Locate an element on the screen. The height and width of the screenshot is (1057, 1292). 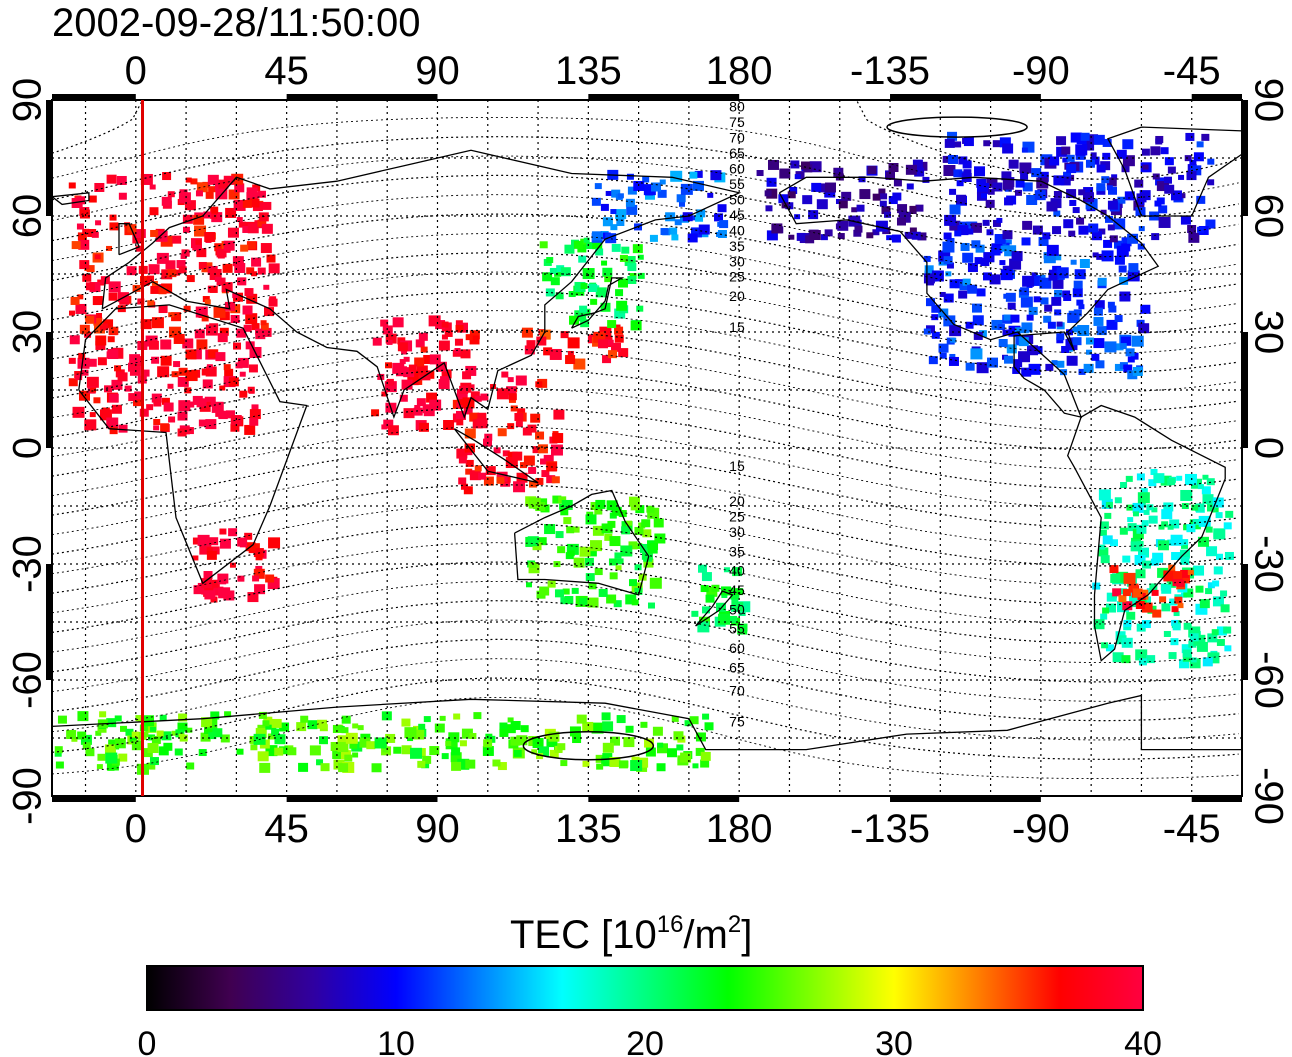
coastline is located at coordinates (598, 303).